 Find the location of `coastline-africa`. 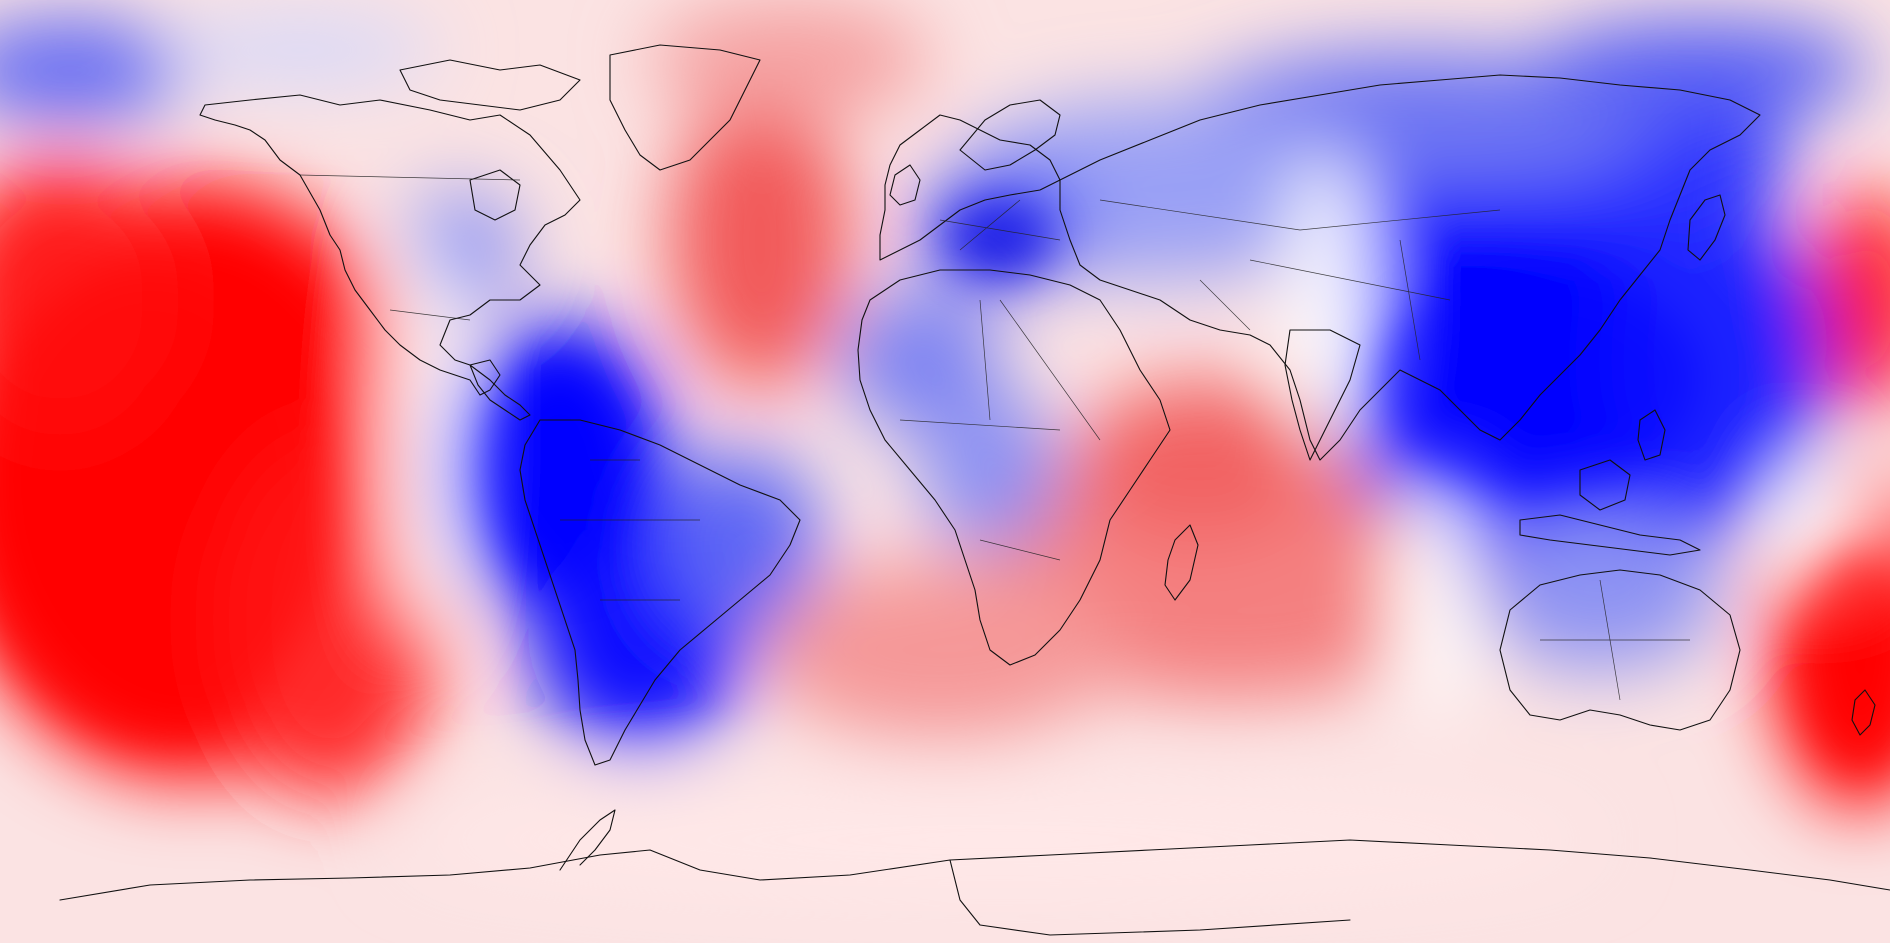

coastline-africa is located at coordinates (1014, 467).